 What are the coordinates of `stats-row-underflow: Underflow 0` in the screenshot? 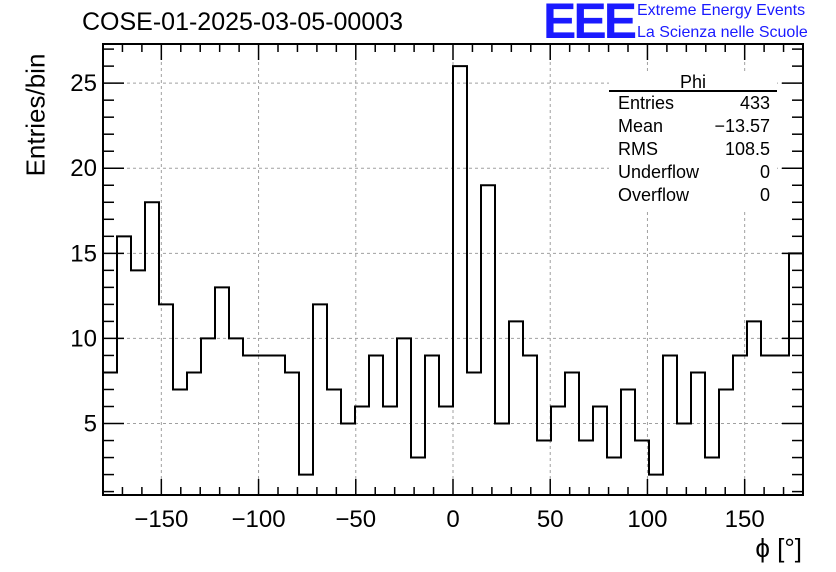 It's located at (694, 173).